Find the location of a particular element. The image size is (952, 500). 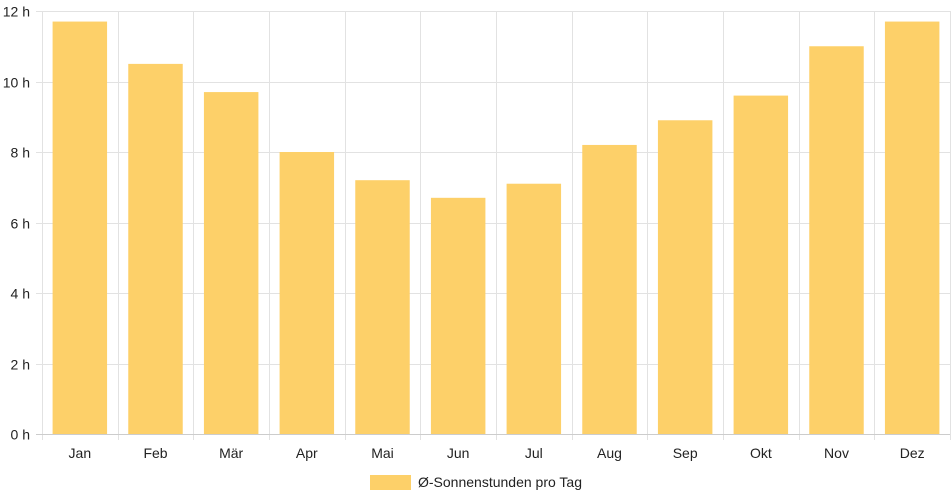

legend: Ø-Sonnenstunden pro Tag is located at coordinates (476, 482).